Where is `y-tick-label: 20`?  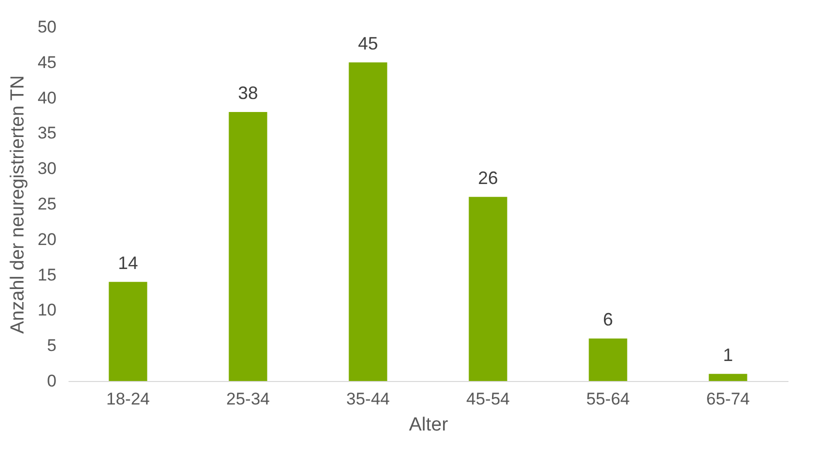 y-tick-label: 20 is located at coordinates (47, 239).